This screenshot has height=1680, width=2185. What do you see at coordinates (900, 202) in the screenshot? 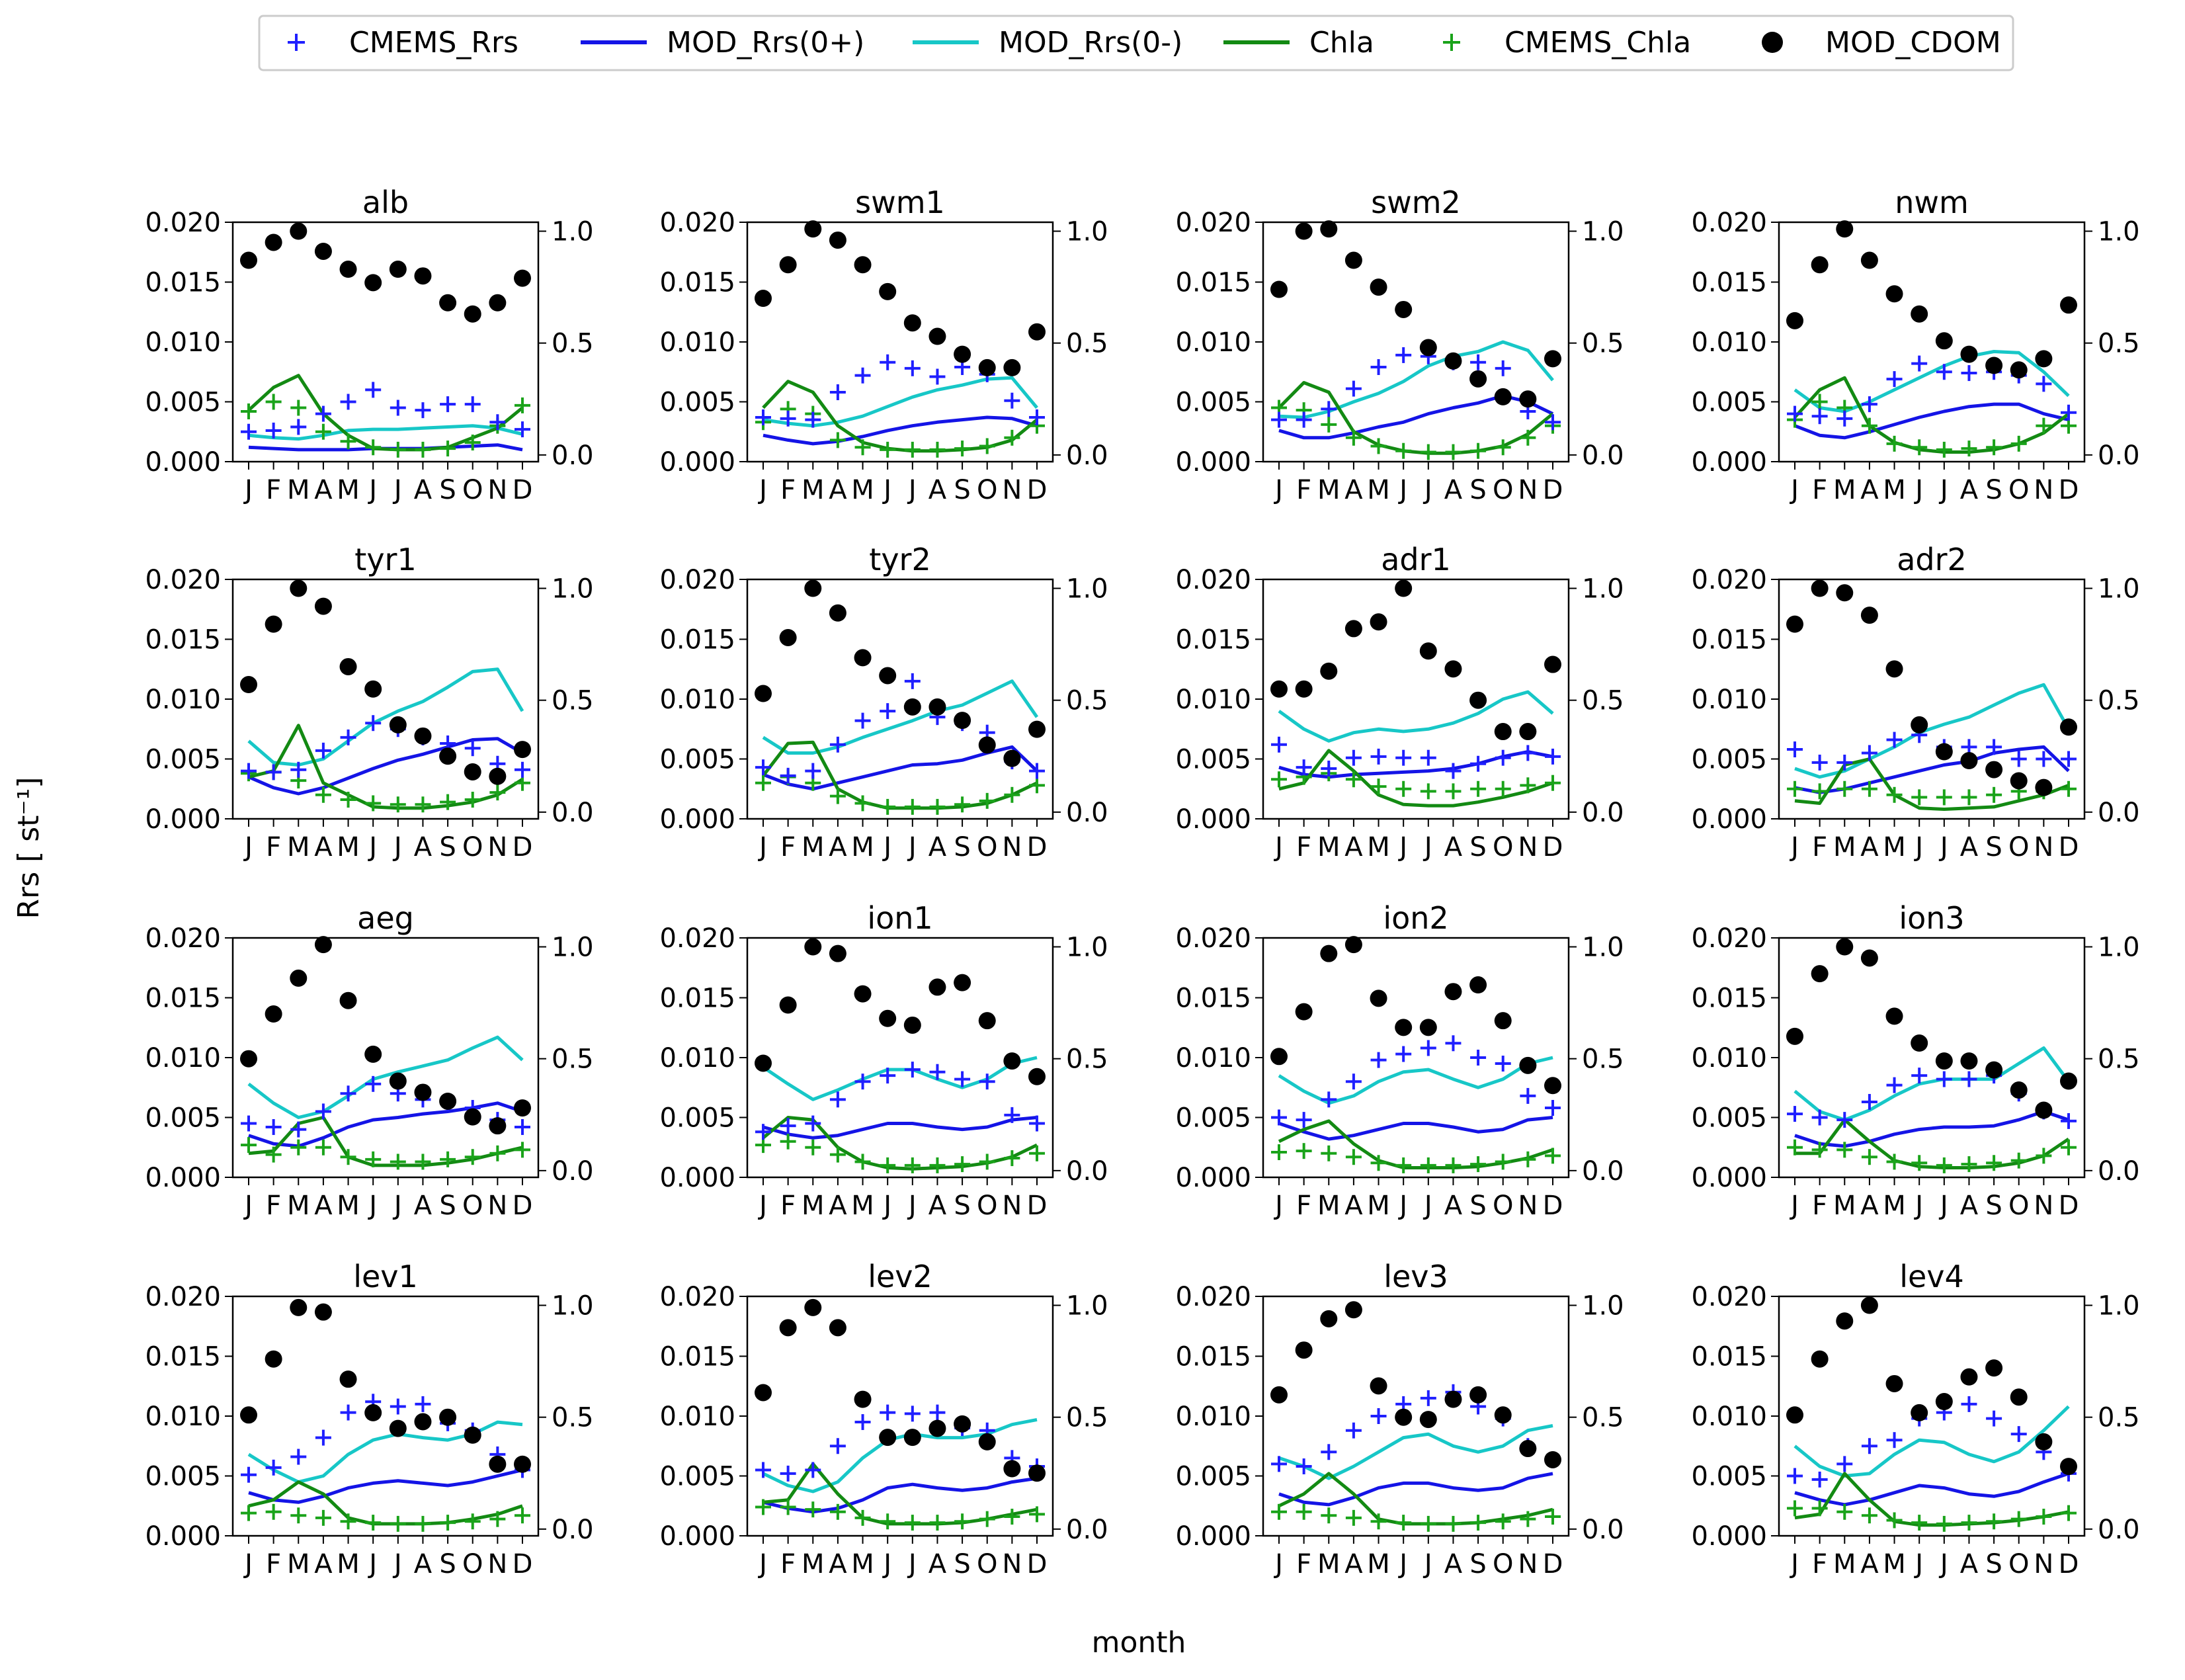
I see `panel-title: swm1` at bounding box center [900, 202].